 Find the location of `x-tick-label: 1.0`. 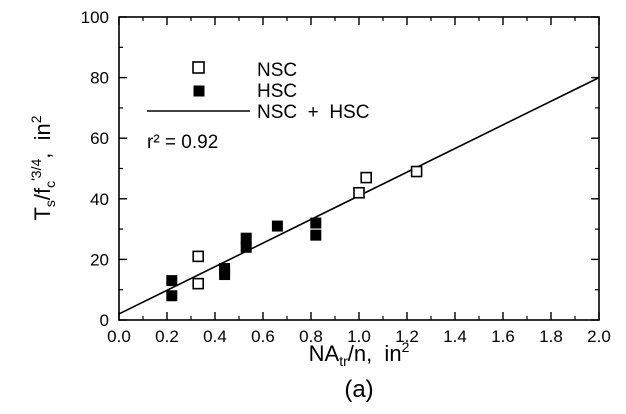

x-tick-label: 1.0 is located at coordinates (359, 336).